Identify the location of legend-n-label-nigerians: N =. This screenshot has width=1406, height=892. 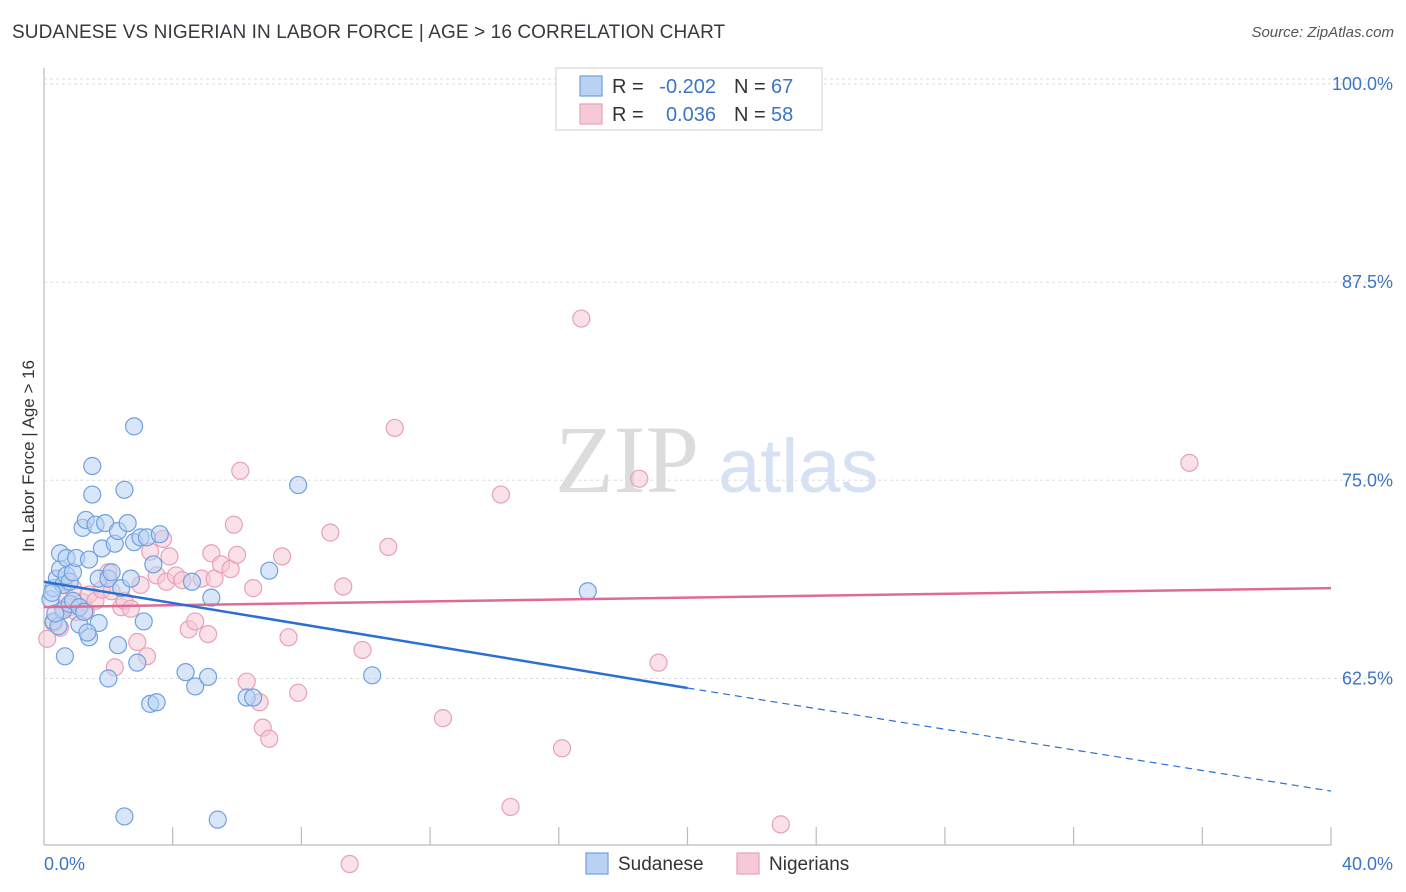
(750, 115).